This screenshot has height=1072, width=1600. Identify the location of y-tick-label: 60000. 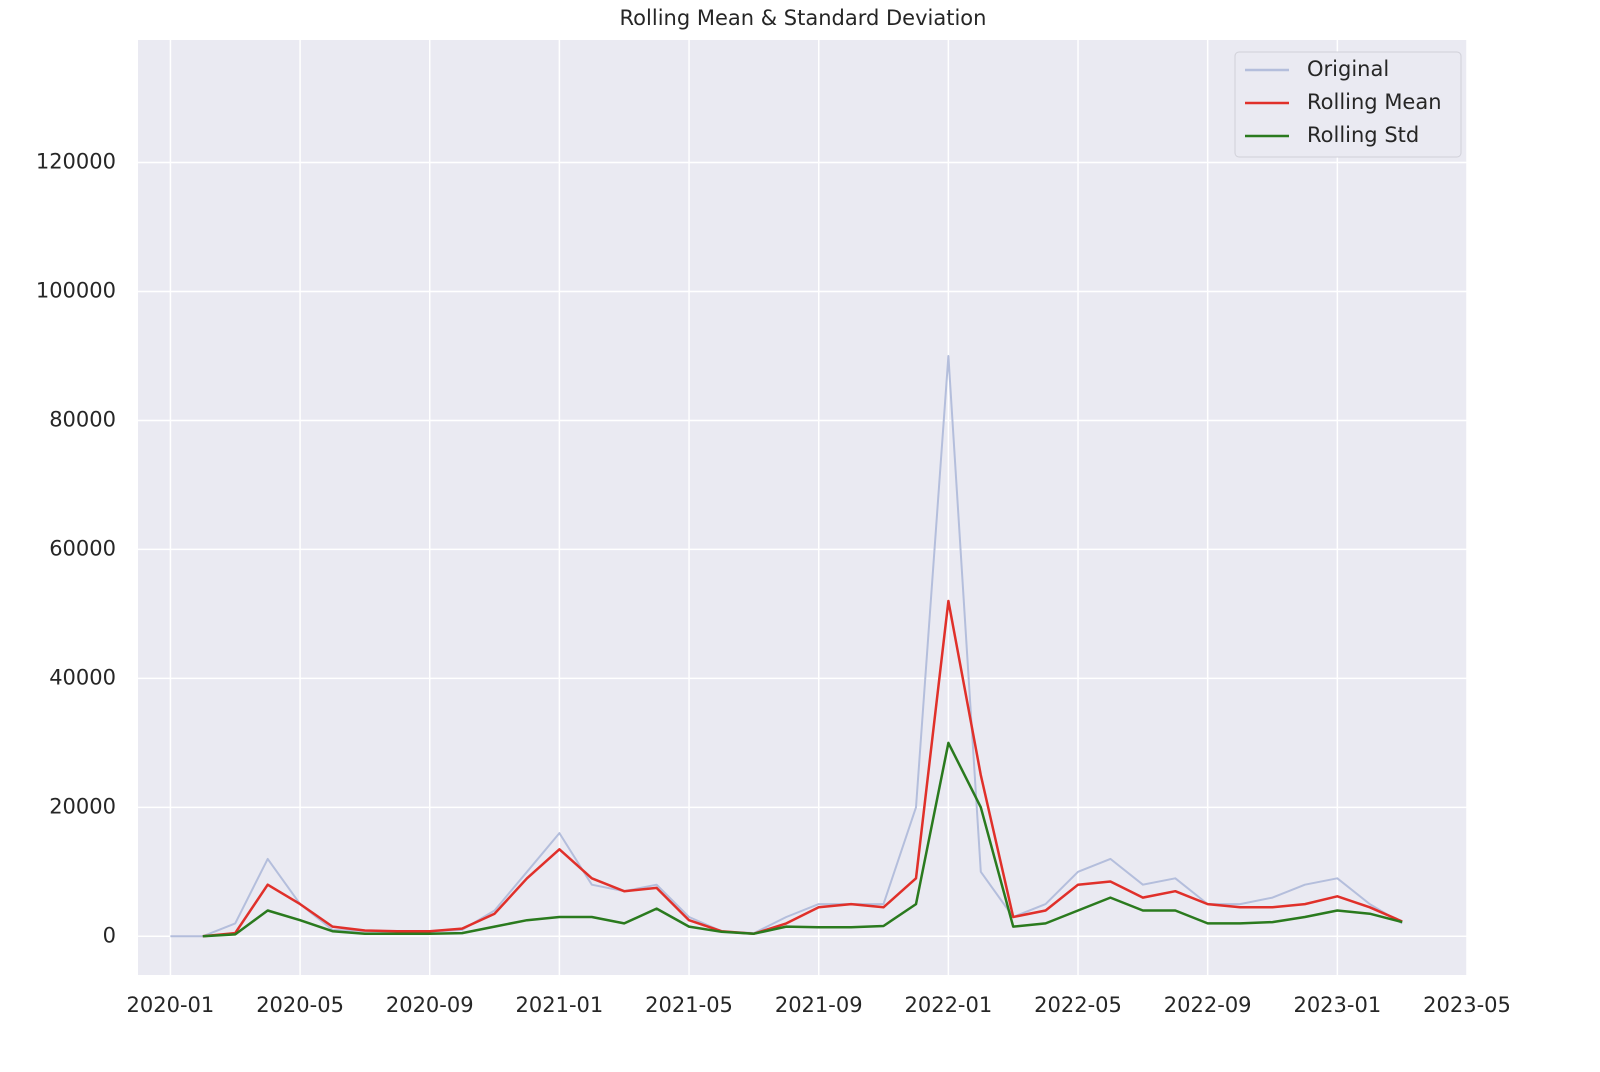
(82, 548).